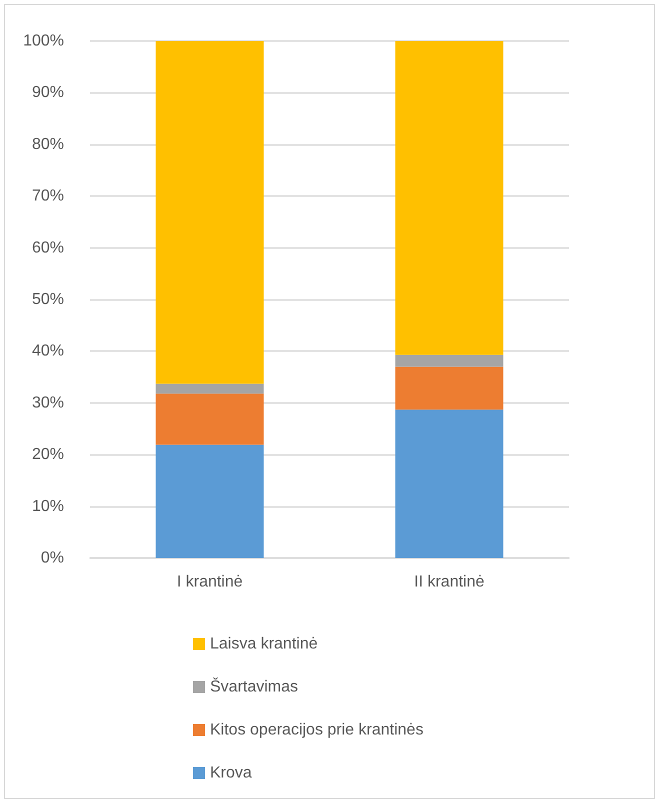 The height and width of the screenshot is (805, 661). What do you see at coordinates (231, 773) in the screenshot?
I see `legend-label: Krova` at bounding box center [231, 773].